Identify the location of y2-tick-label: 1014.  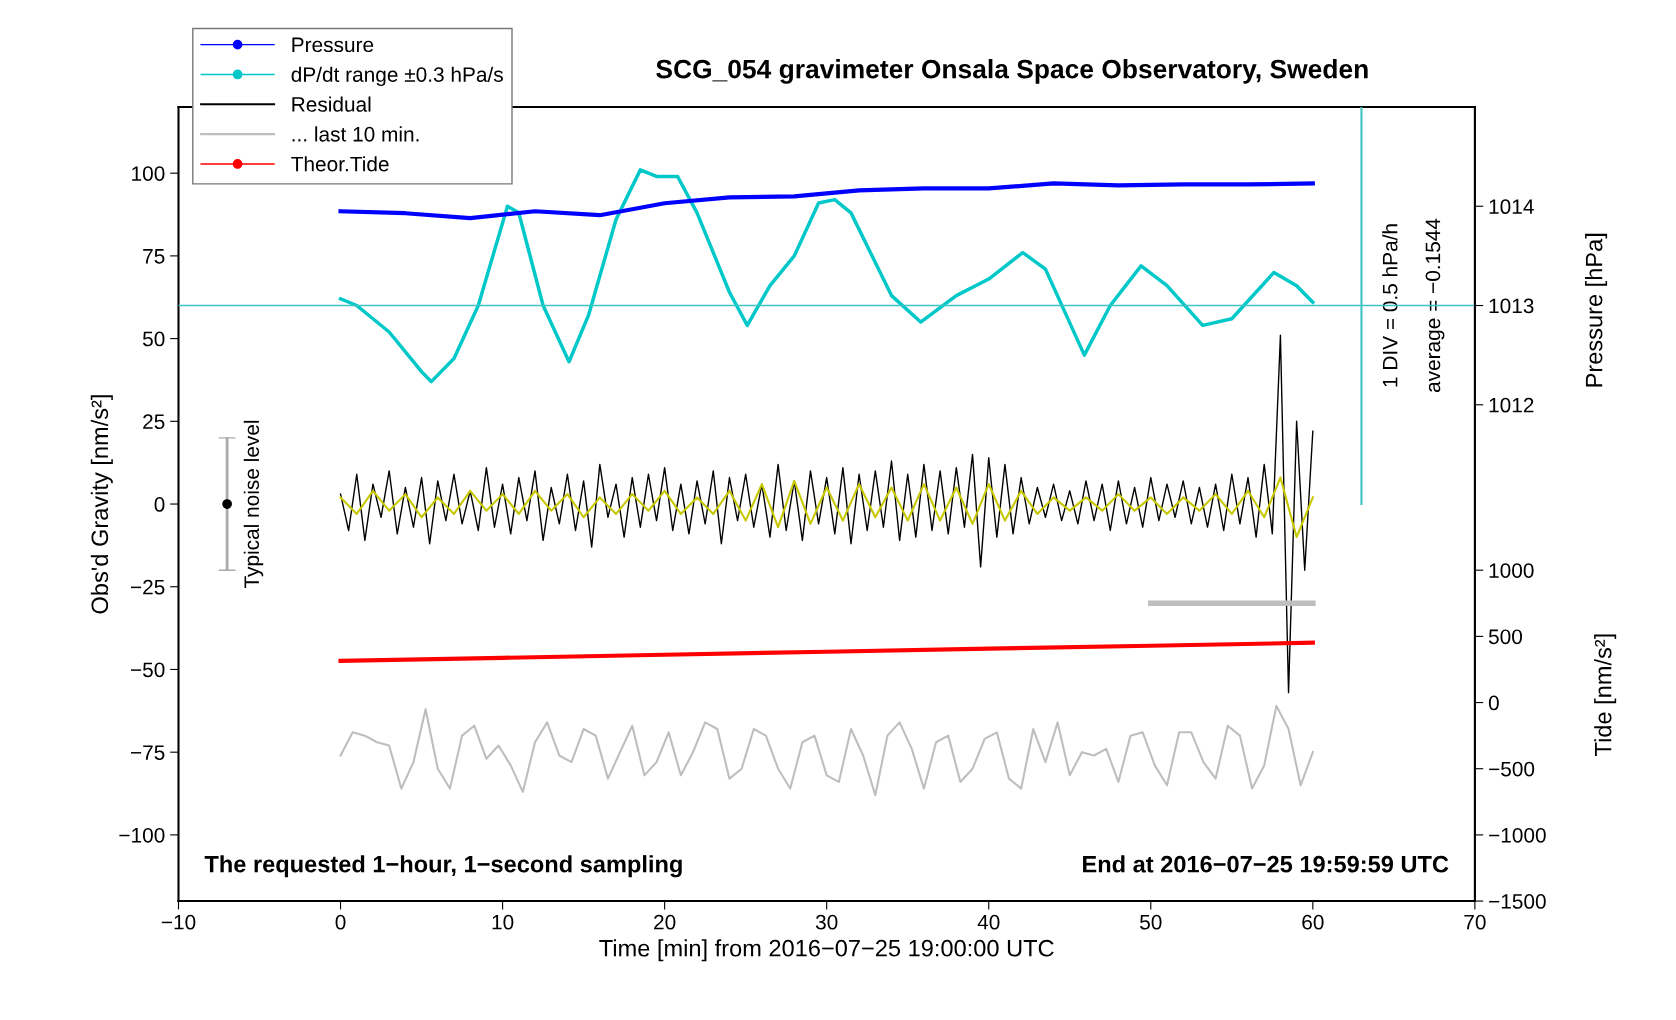
(1511, 207).